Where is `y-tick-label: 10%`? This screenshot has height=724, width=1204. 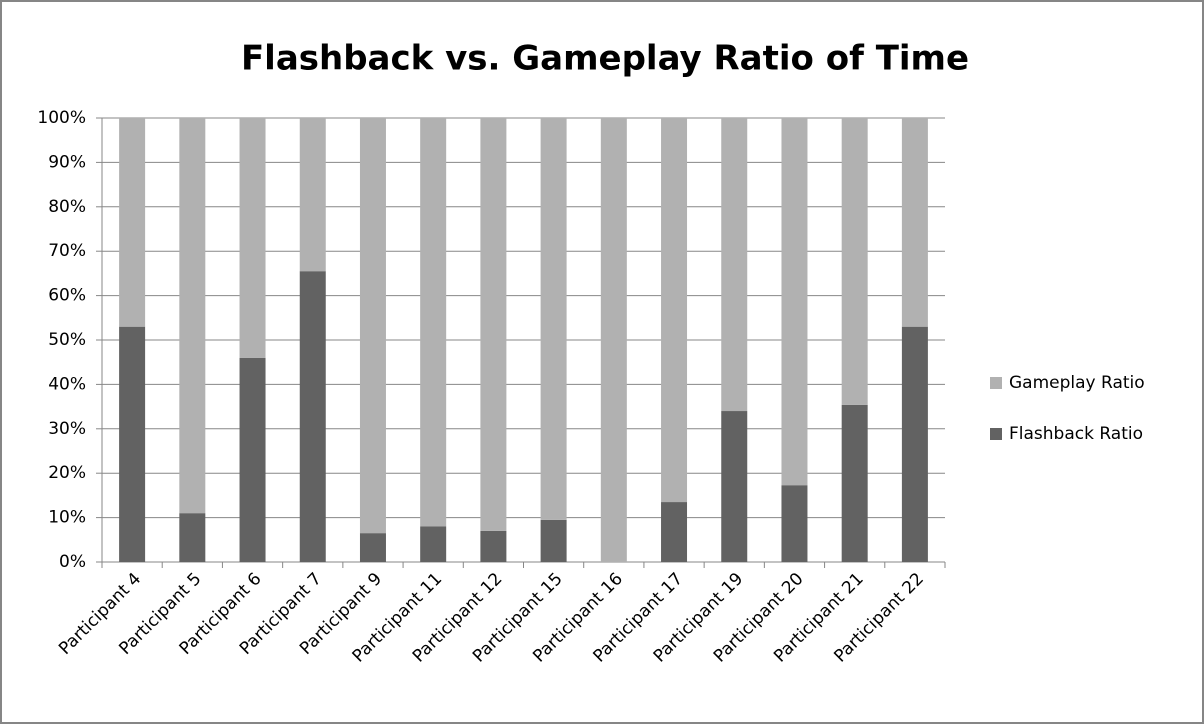 y-tick-label: 10% is located at coordinates (67, 518).